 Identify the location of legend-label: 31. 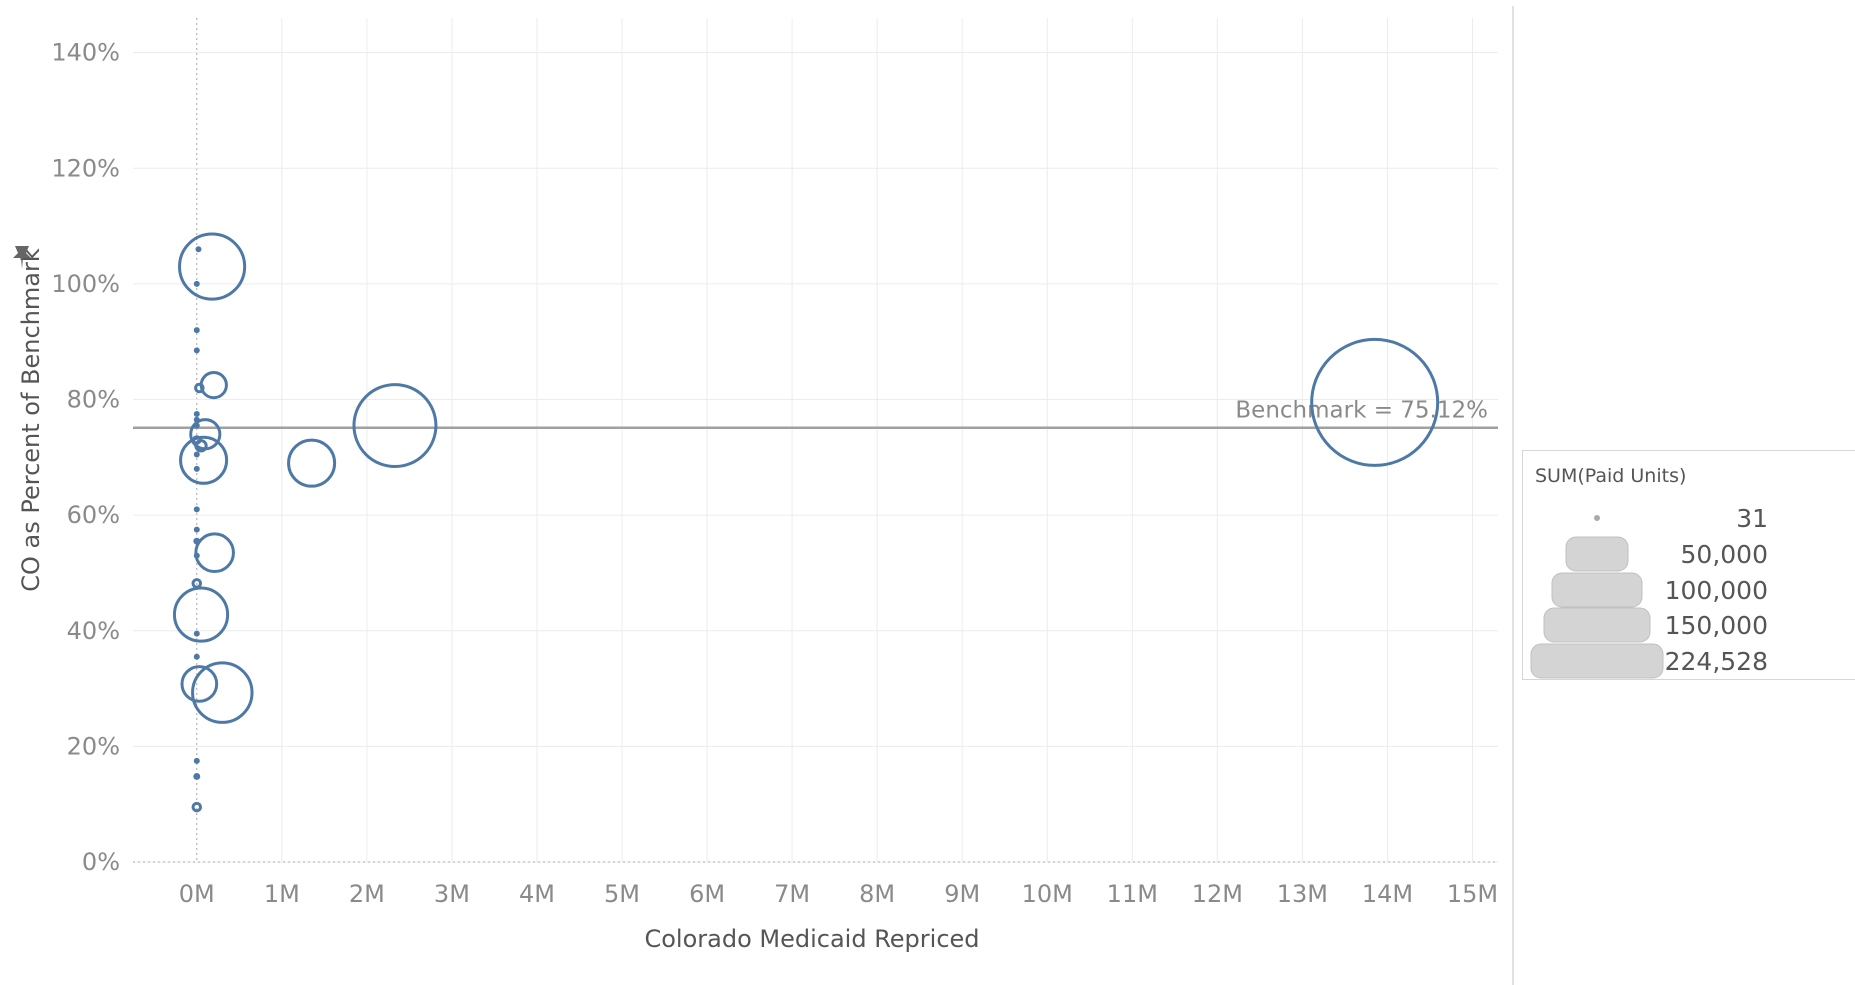
(1752, 518).